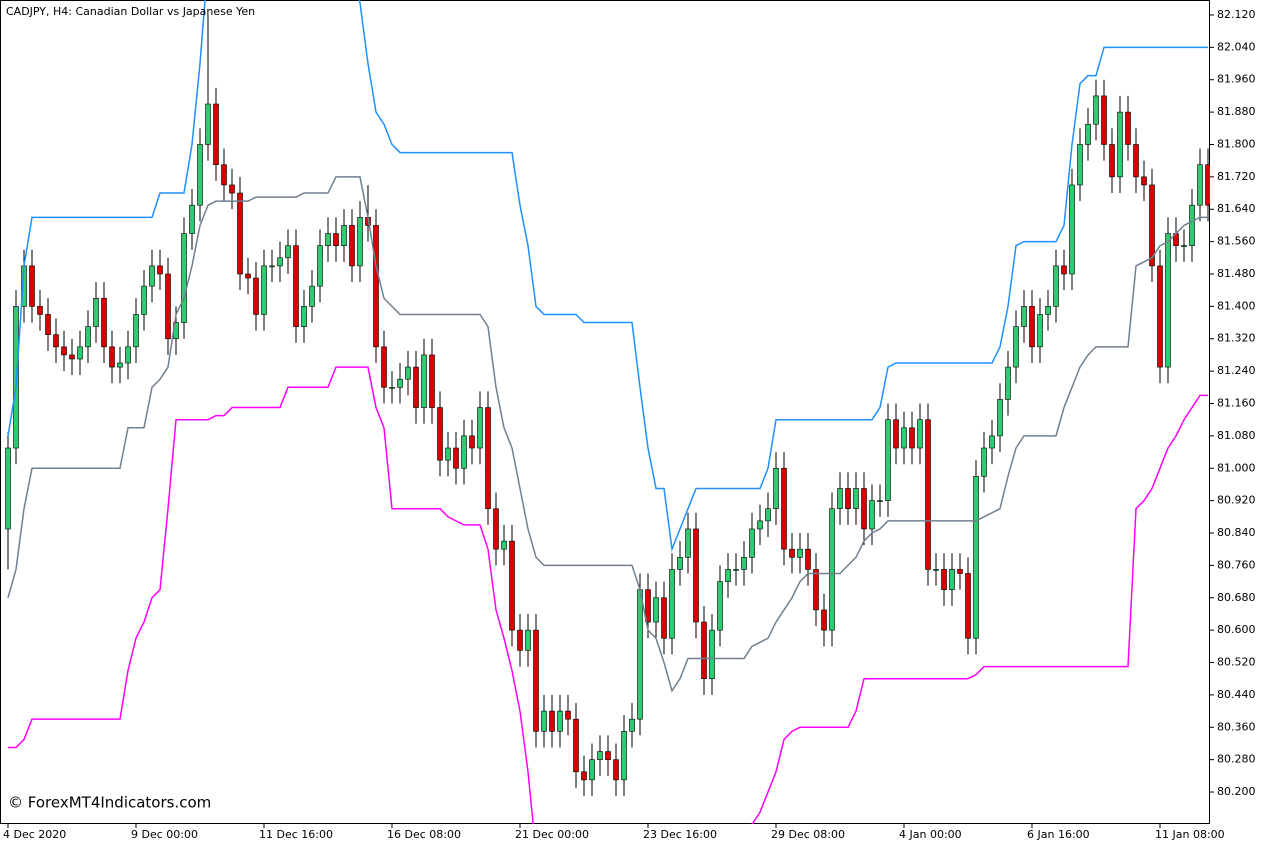 Image resolution: width=1275 pixels, height=848 pixels. Describe the element at coordinates (424, 834) in the screenshot. I see `x-tick-label: 16 Dec 08:00` at that location.